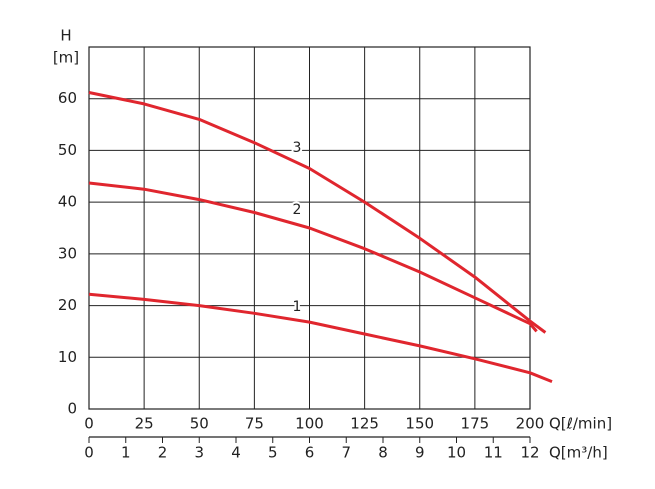 The height and width of the screenshot is (489, 655). Describe the element at coordinates (67, 202) in the screenshot. I see `y-tick-label: 40` at that location.